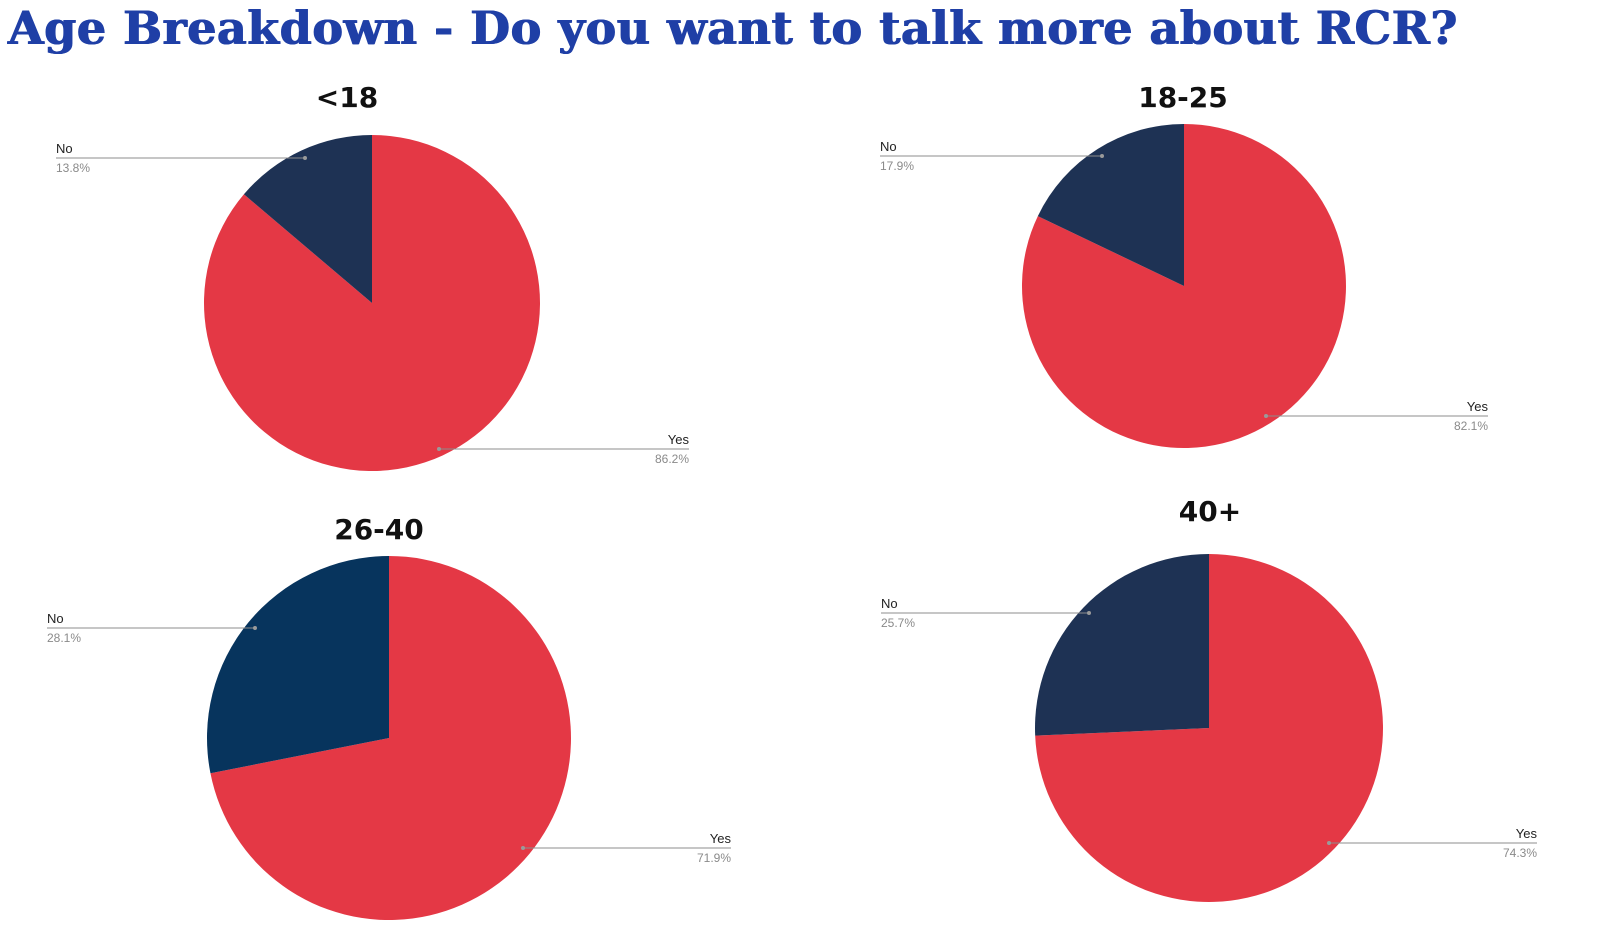  Describe the element at coordinates (379, 529) in the screenshot. I see `chart-title: 26-40` at that location.